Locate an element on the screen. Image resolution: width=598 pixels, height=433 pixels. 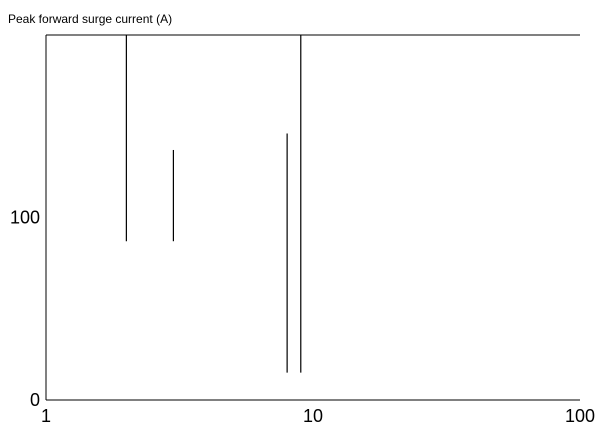
chart-title: Peak forward surge current (A) is located at coordinates (90, 19).